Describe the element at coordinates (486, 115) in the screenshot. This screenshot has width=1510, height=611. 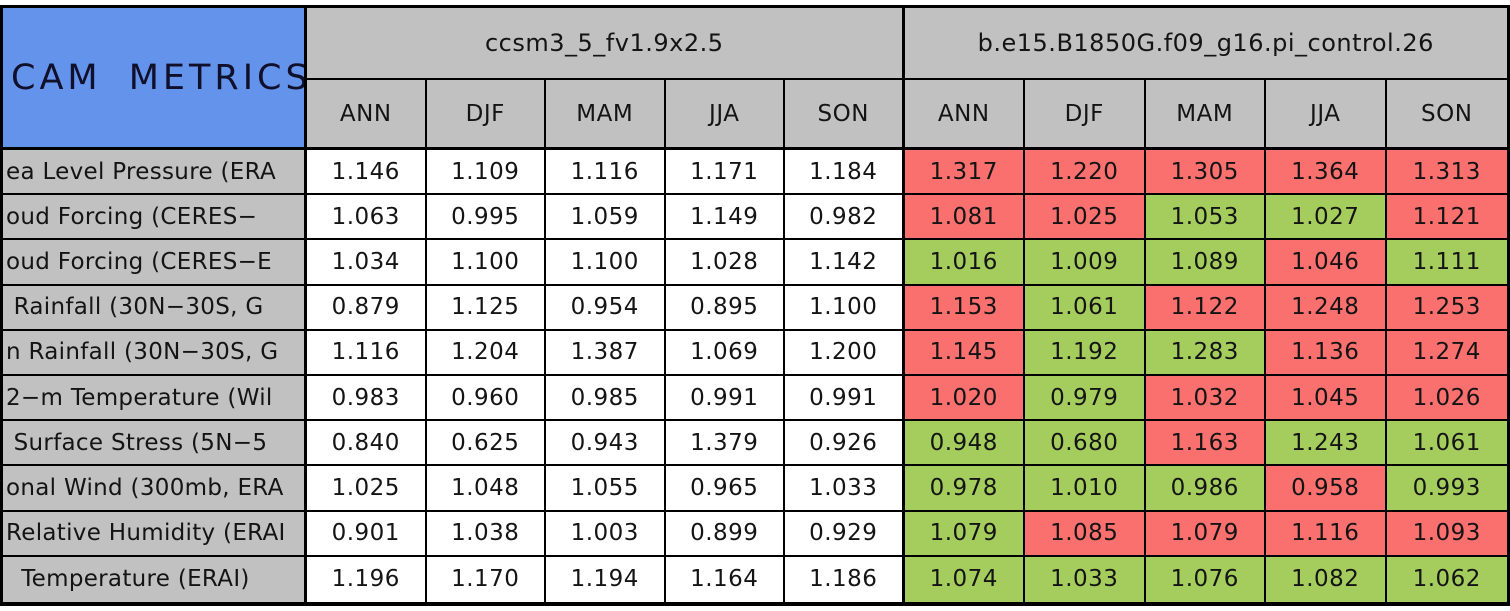
I see `season-header-djf-1: DJF` at that location.